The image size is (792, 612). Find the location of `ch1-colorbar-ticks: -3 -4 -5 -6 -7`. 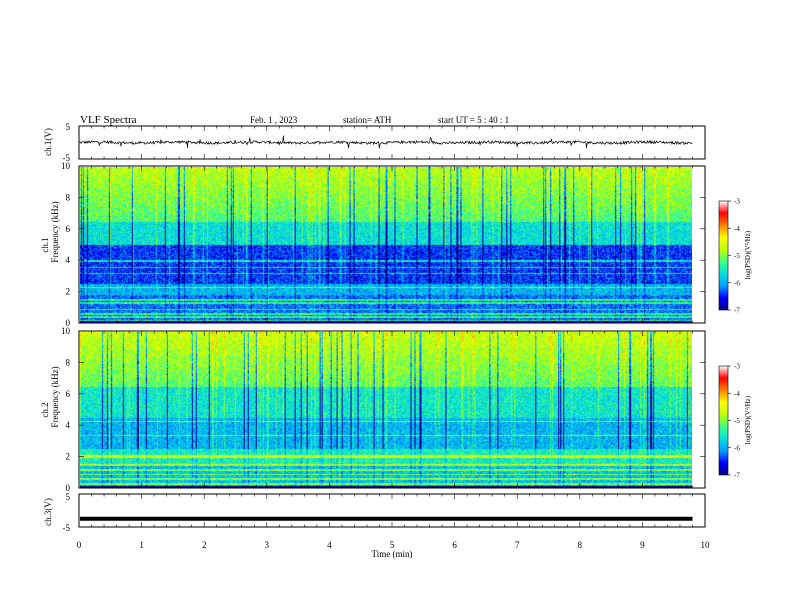

ch1-colorbar-ticks: -3 -4 -5 -6 -7 is located at coordinates (734, 256).